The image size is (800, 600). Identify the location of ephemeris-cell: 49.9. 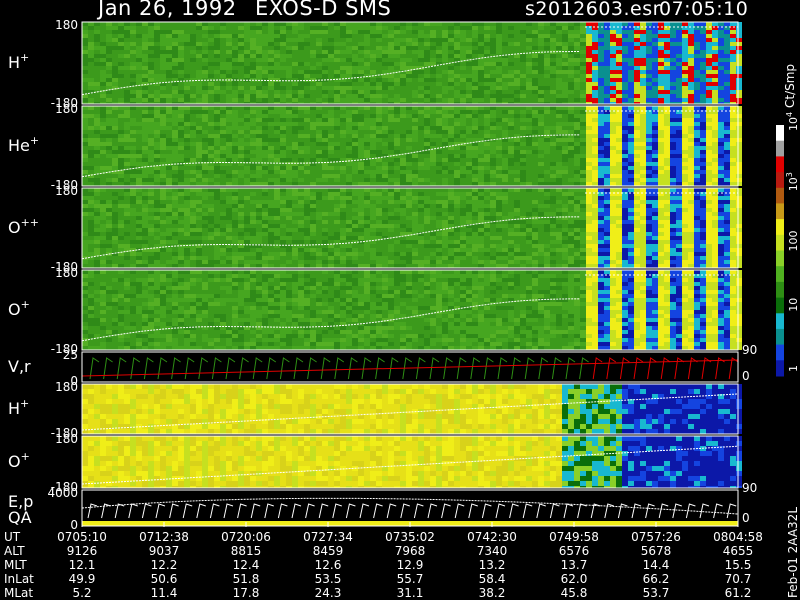
(82, 579).